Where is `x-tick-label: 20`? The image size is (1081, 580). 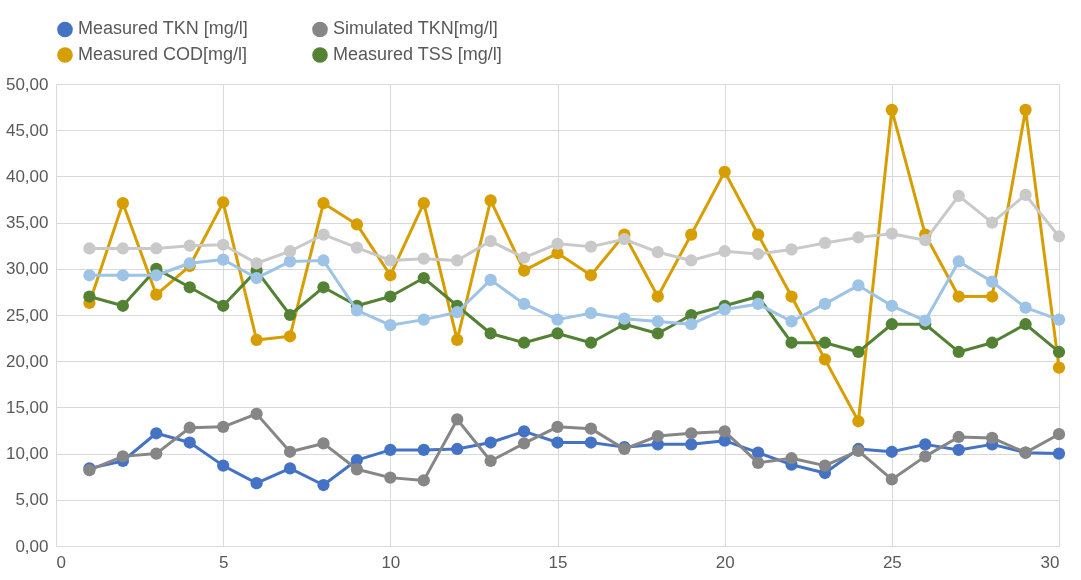
x-tick-label: 20 is located at coordinates (725, 562).